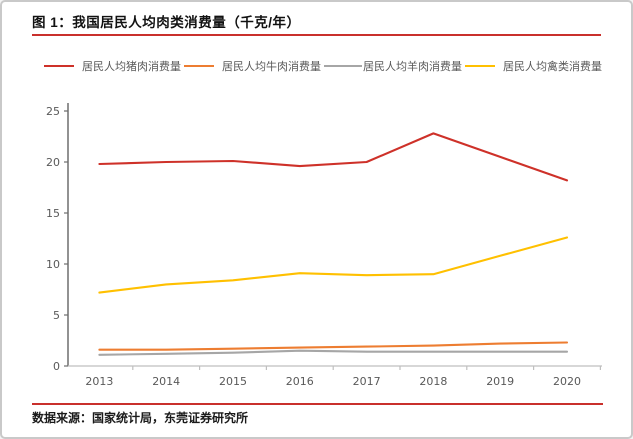  Describe the element at coordinates (316, 16) in the screenshot. I see `figure-header: 图 1：我国居民人均肉类消费量（千克/年）` at that location.